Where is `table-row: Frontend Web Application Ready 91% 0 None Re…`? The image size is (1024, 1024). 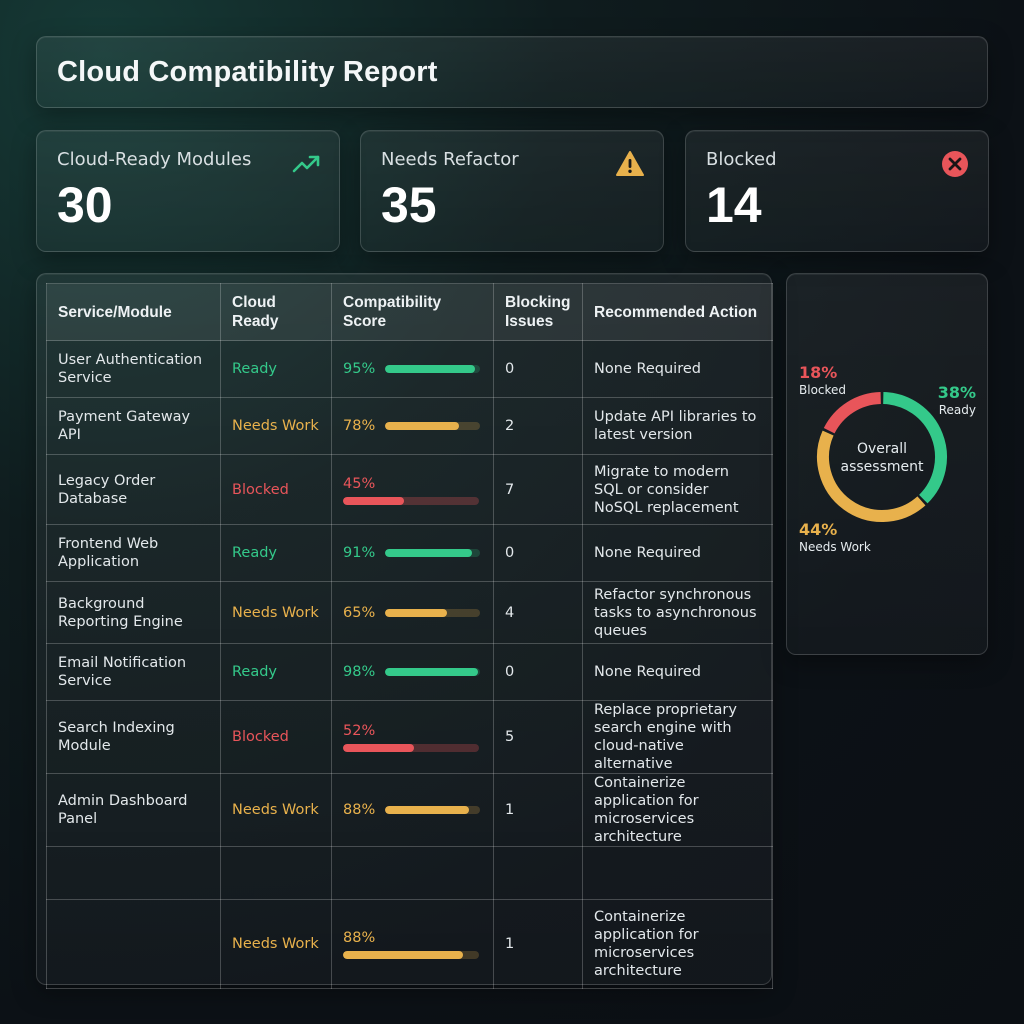 table-row: Frontend Web Application Ready 91% 0 None Re… is located at coordinates (409, 553).